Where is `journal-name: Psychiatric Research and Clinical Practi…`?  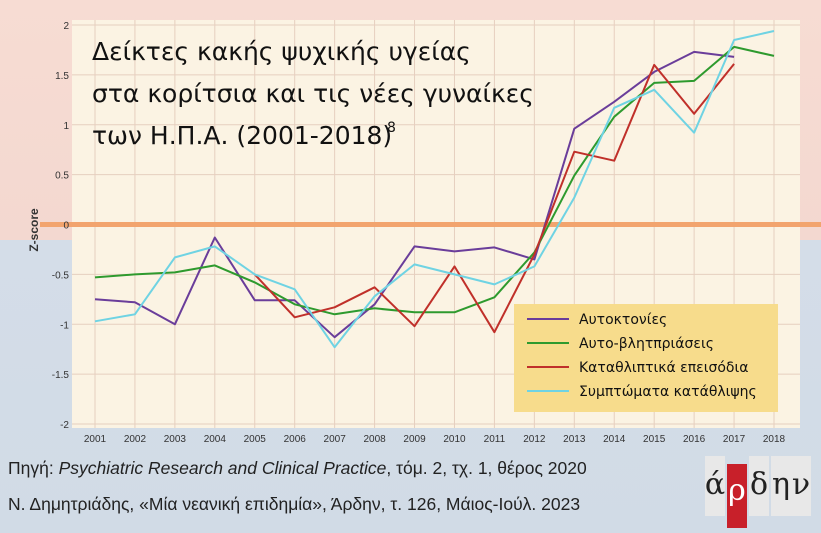
journal-name: Psychiatric Research and Clinical Practi… is located at coordinates (222, 468).